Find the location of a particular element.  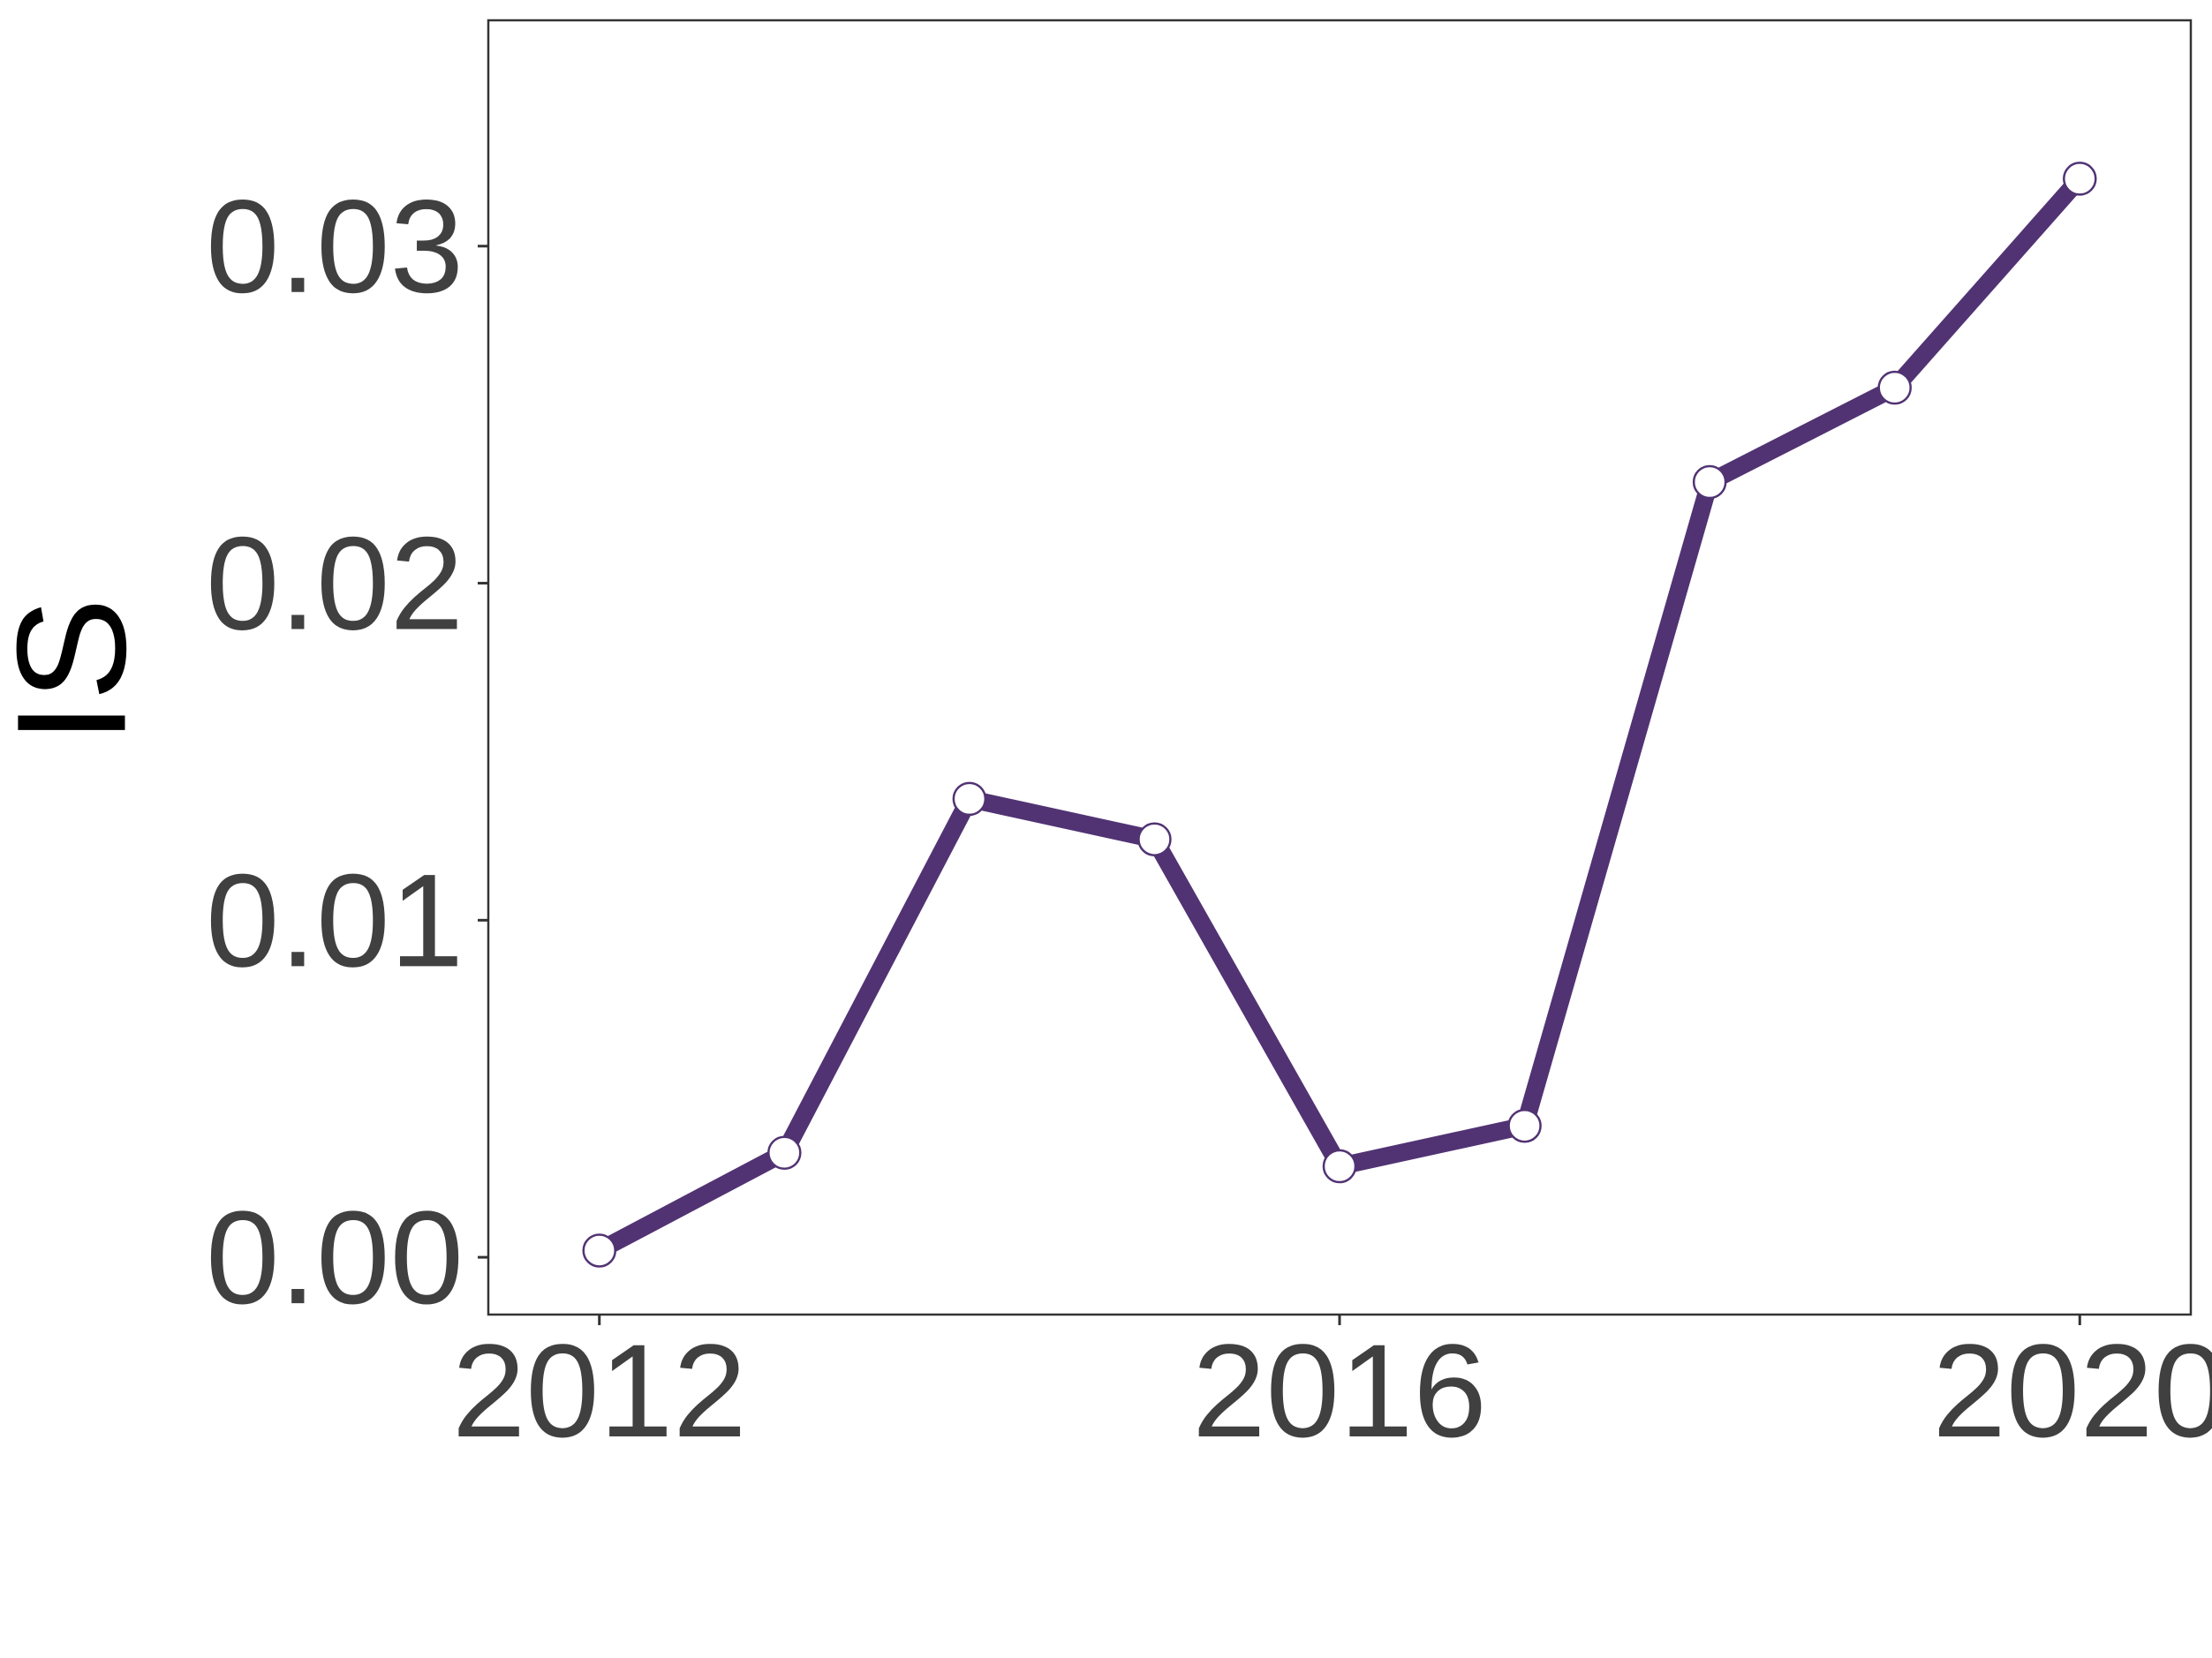

y-tick-label: 0.02 is located at coordinates (335, 583).